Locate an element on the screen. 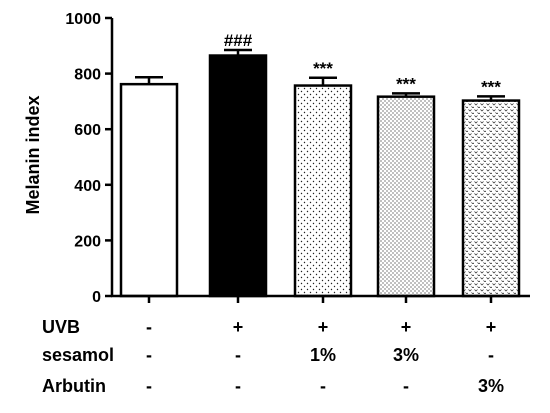 Image resolution: width=550 pixels, height=413 pixels. treatment-row-label: sesamol is located at coordinates (78, 355).